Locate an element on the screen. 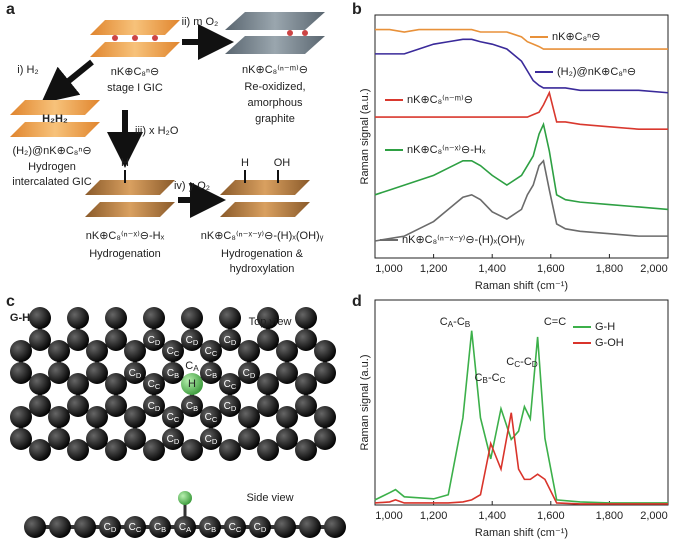  legend-label: G-OH is located at coordinates (609, 343).